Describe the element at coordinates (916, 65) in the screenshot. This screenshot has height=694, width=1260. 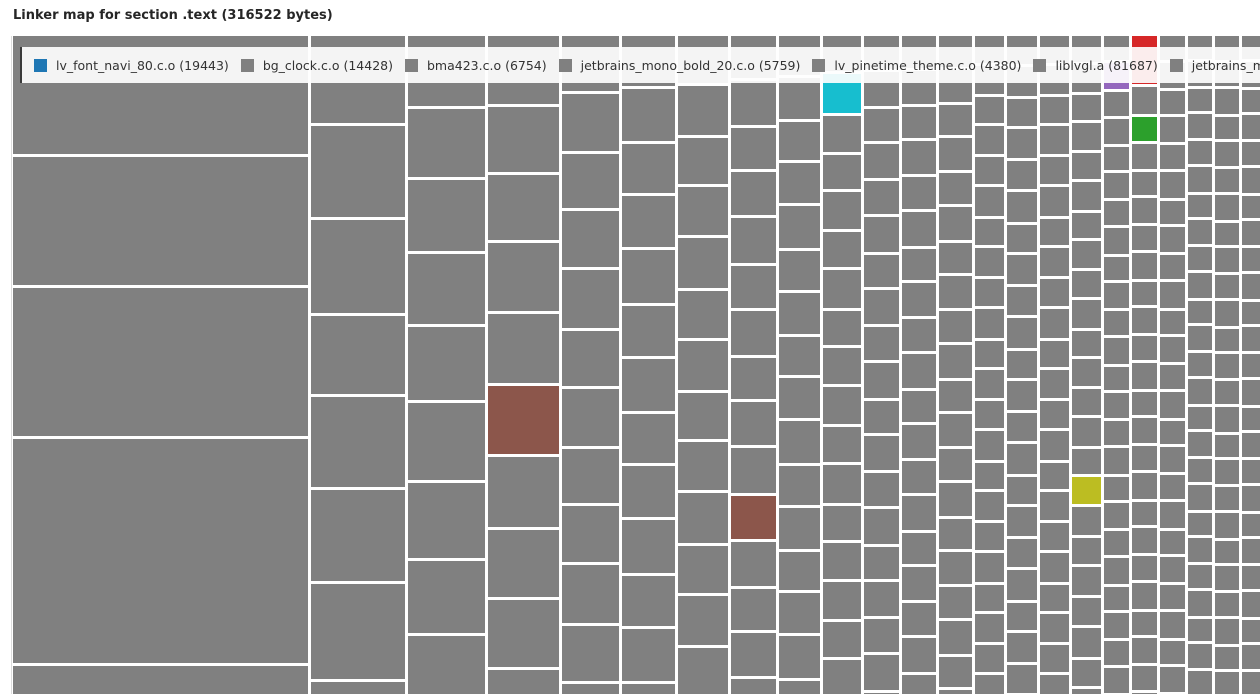
I see `legend-item: lv_pinetime_theme.c.o (4380)` at that location.